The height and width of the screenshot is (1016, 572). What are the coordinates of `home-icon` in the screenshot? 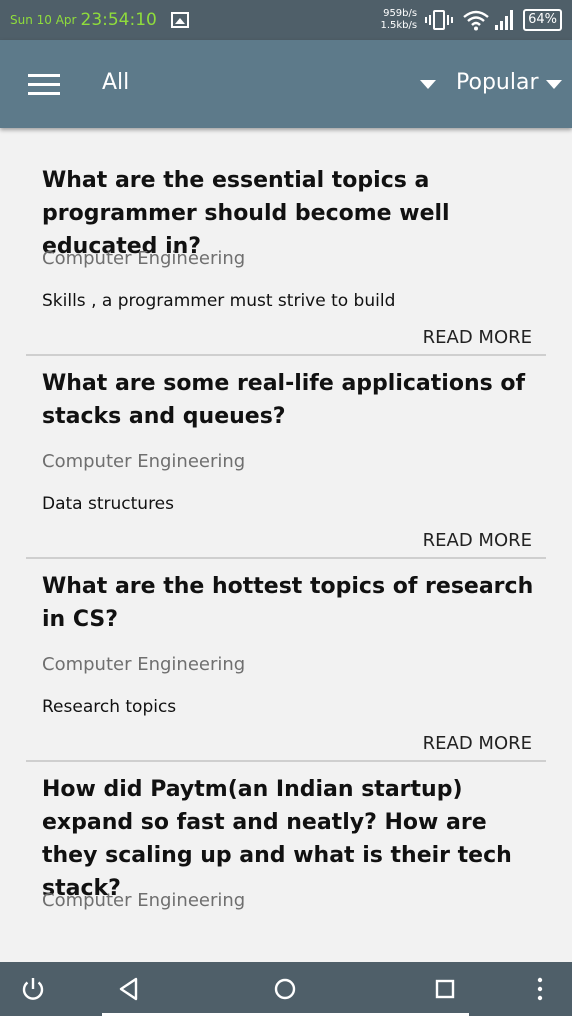 It's located at (285, 989).